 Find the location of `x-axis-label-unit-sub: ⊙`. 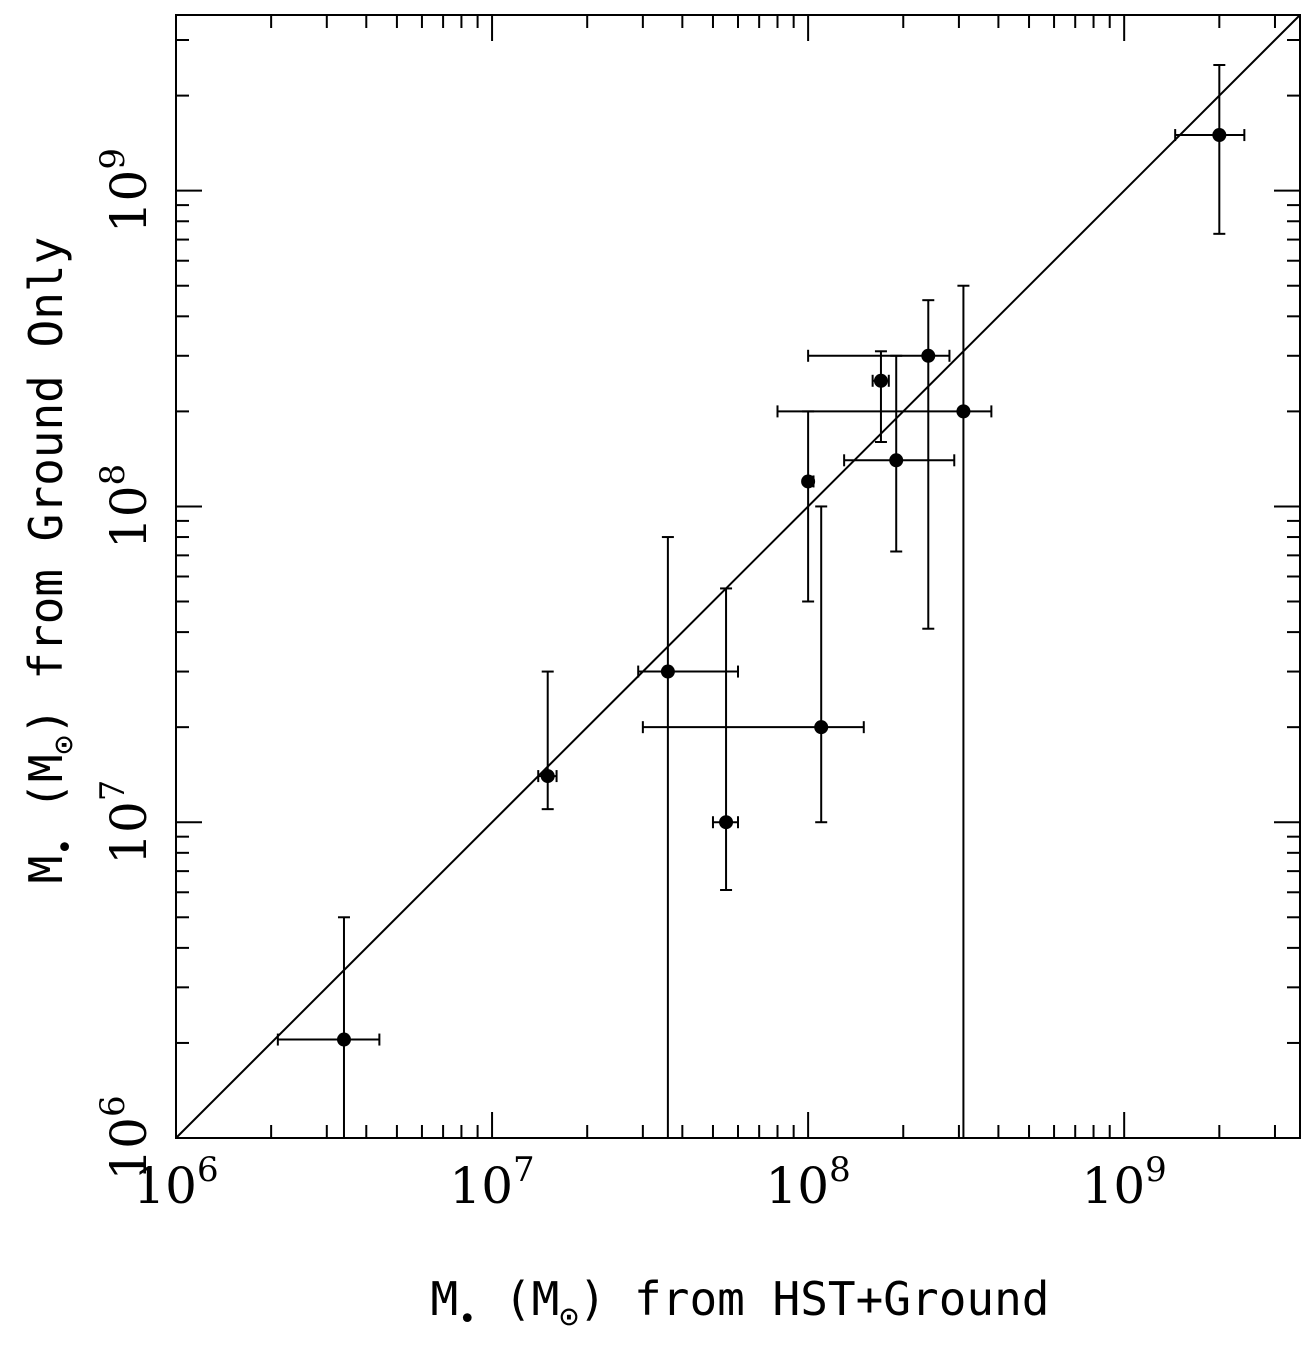

x-axis-label-unit-sub: ⊙ is located at coordinates (568, 1316).